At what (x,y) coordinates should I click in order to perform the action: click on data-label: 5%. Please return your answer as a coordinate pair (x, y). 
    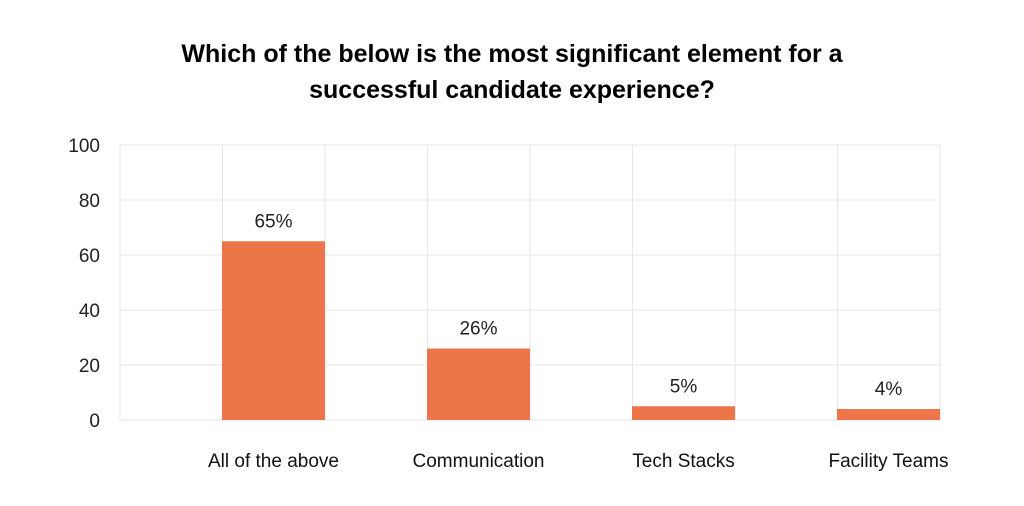
    Looking at the image, I should click on (684, 386).